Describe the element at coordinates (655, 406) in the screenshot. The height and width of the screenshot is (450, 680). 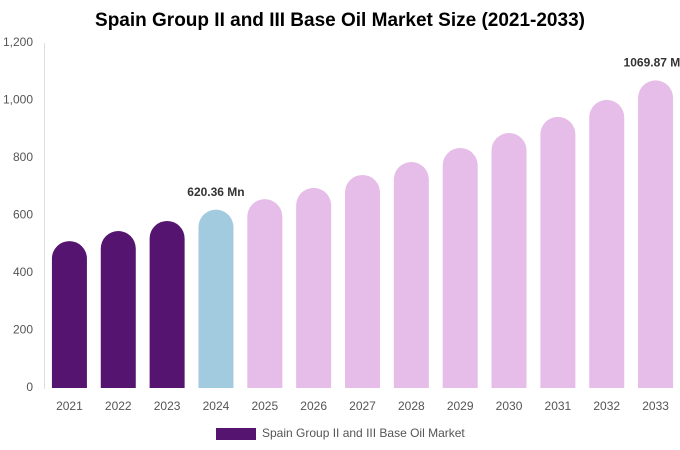
I see `x-tick-label: 2033` at that location.